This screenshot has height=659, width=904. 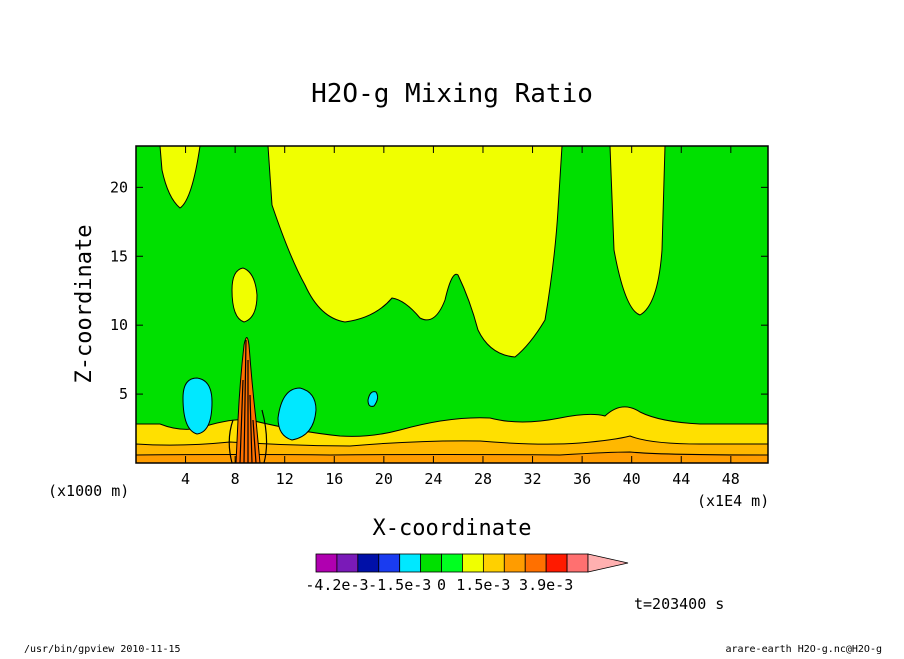 What do you see at coordinates (123, 394) in the screenshot?
I see `y-tick-label: 5` at bounding box center [123, 394].